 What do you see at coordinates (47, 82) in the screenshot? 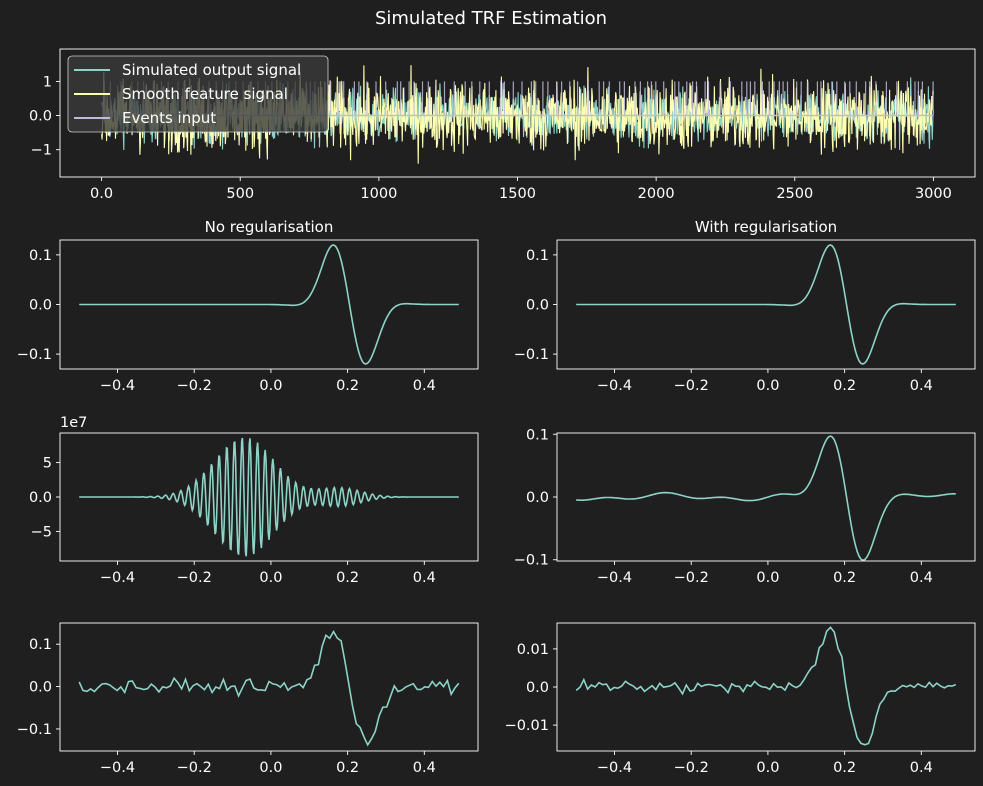
I see `y-tick-label: 1` at bounding box center [47, 82].